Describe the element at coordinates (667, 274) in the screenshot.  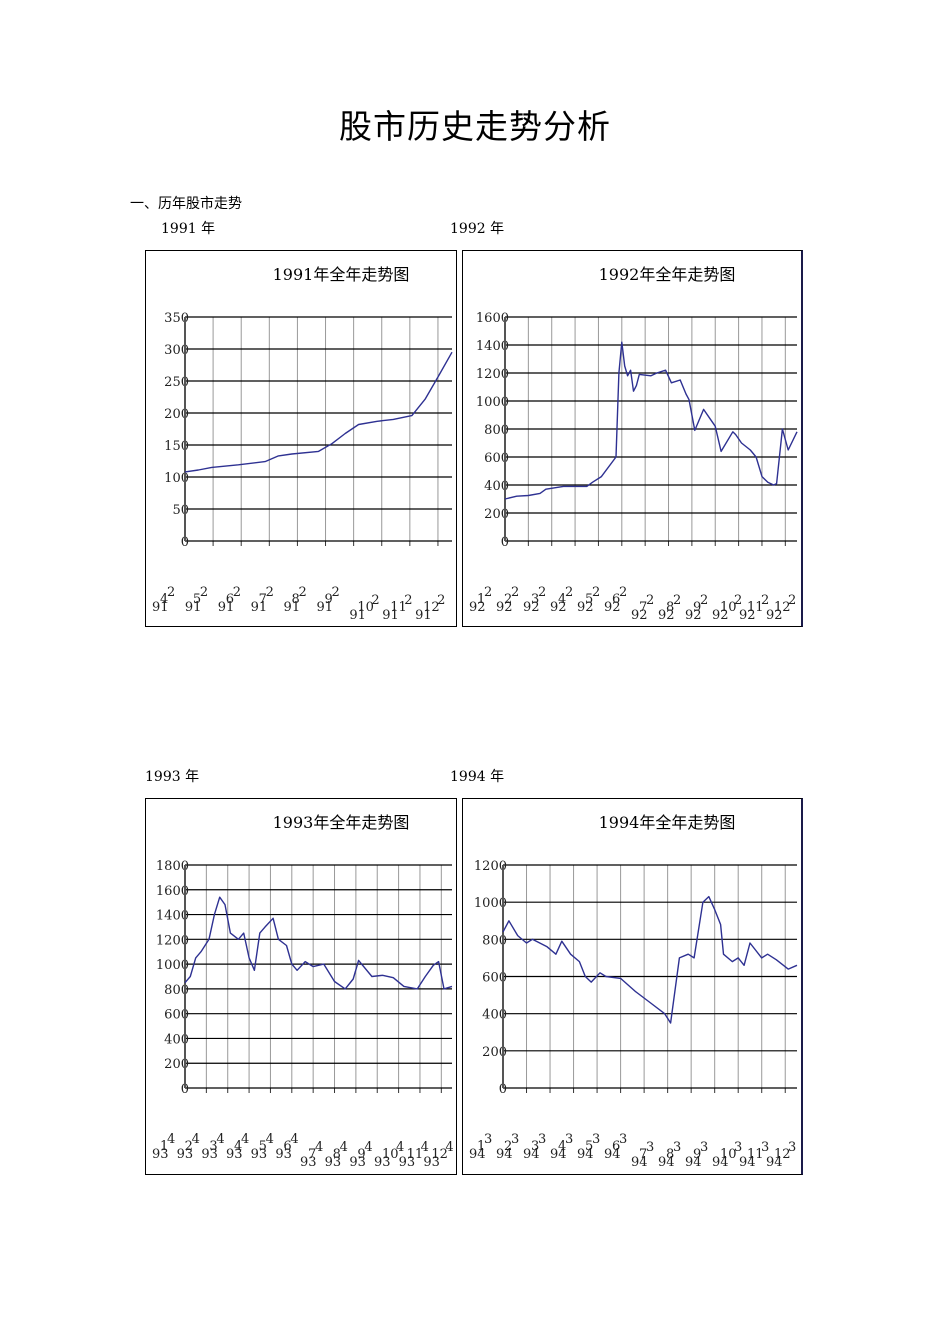
I see `chart-title: 1992年全年走势图` at that location.